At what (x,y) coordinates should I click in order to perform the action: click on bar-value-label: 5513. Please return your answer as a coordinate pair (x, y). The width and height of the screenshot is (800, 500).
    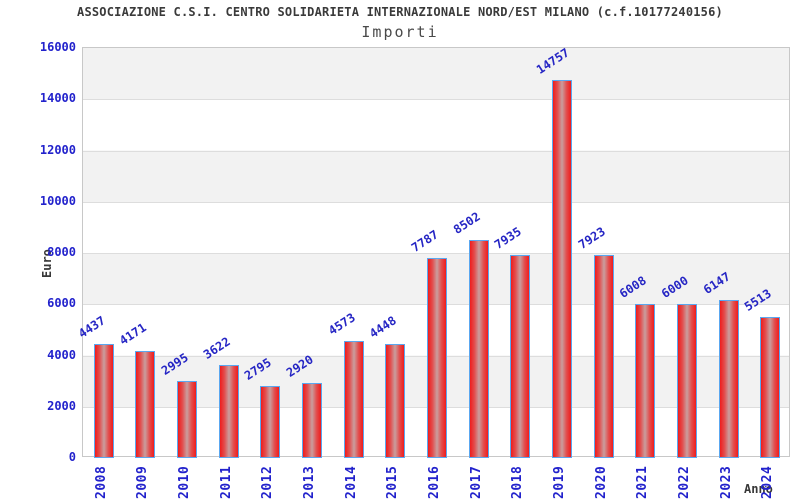
    Looking at the image, I should click on (758, 300).